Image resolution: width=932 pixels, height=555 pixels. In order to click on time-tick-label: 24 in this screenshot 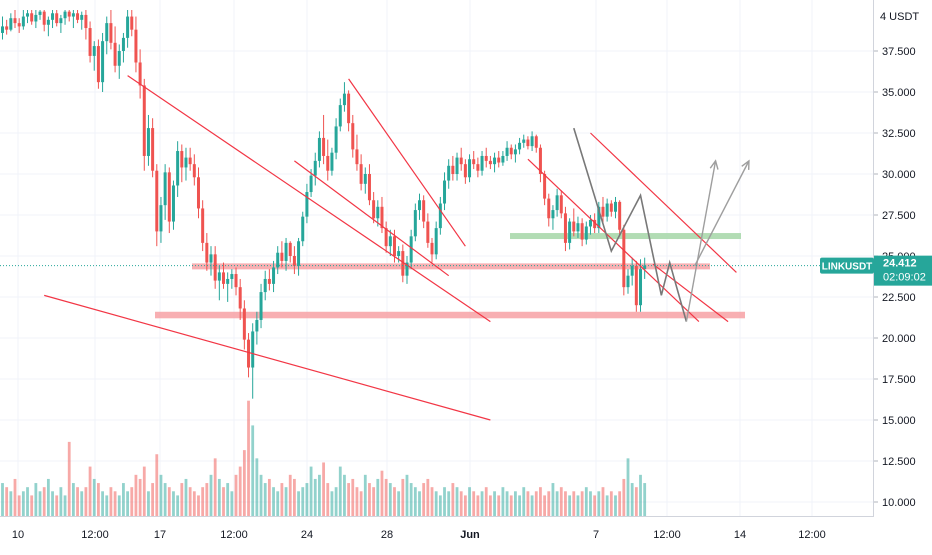, I will do `click(307, 535)`.